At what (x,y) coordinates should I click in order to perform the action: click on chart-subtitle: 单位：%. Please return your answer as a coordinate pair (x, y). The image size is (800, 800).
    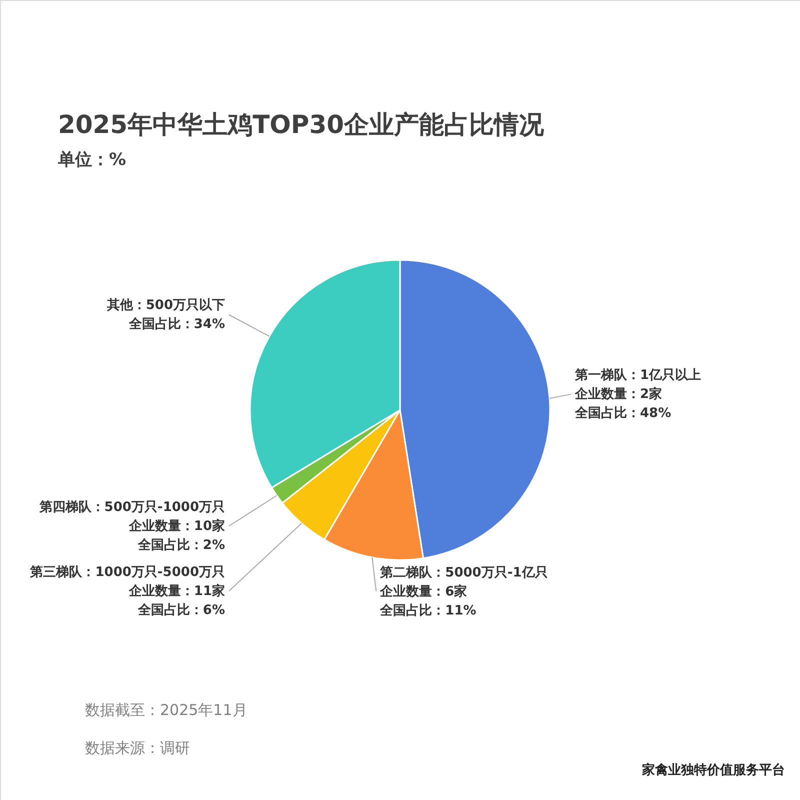
    Looking at the image, I should click on (91, 160).